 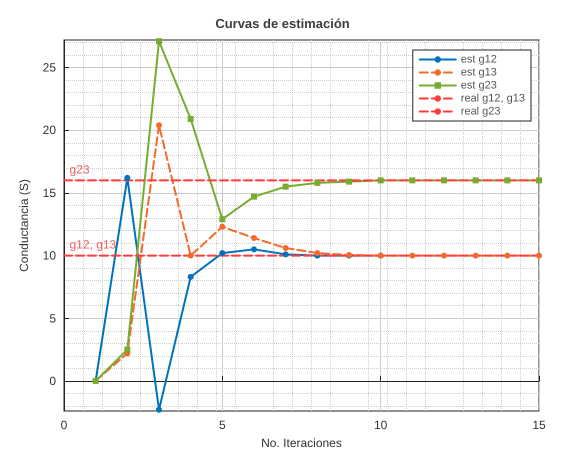 I want to click on y-tick-label: 15, so click(x=49, y=193).